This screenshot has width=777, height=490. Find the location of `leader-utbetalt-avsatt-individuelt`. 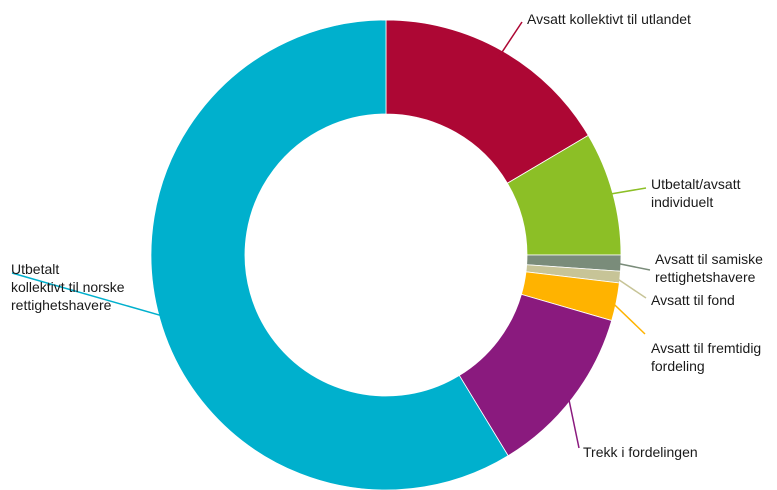

leader-utbetalt-avsatt-individuelt is located at coordinates (626, 191).